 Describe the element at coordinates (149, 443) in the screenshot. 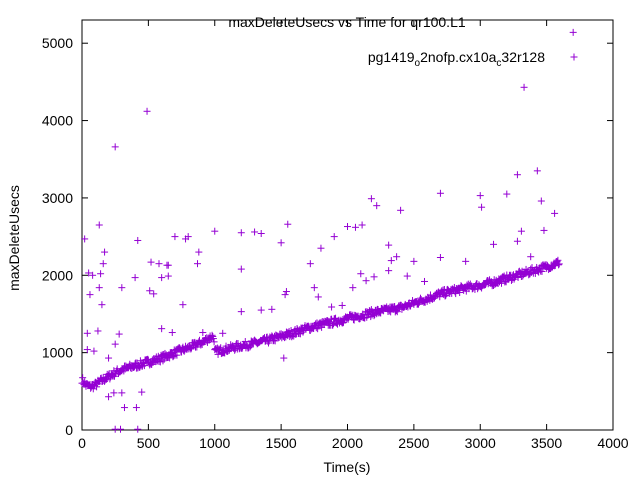

I see `x-tick-label: 500` at that location.